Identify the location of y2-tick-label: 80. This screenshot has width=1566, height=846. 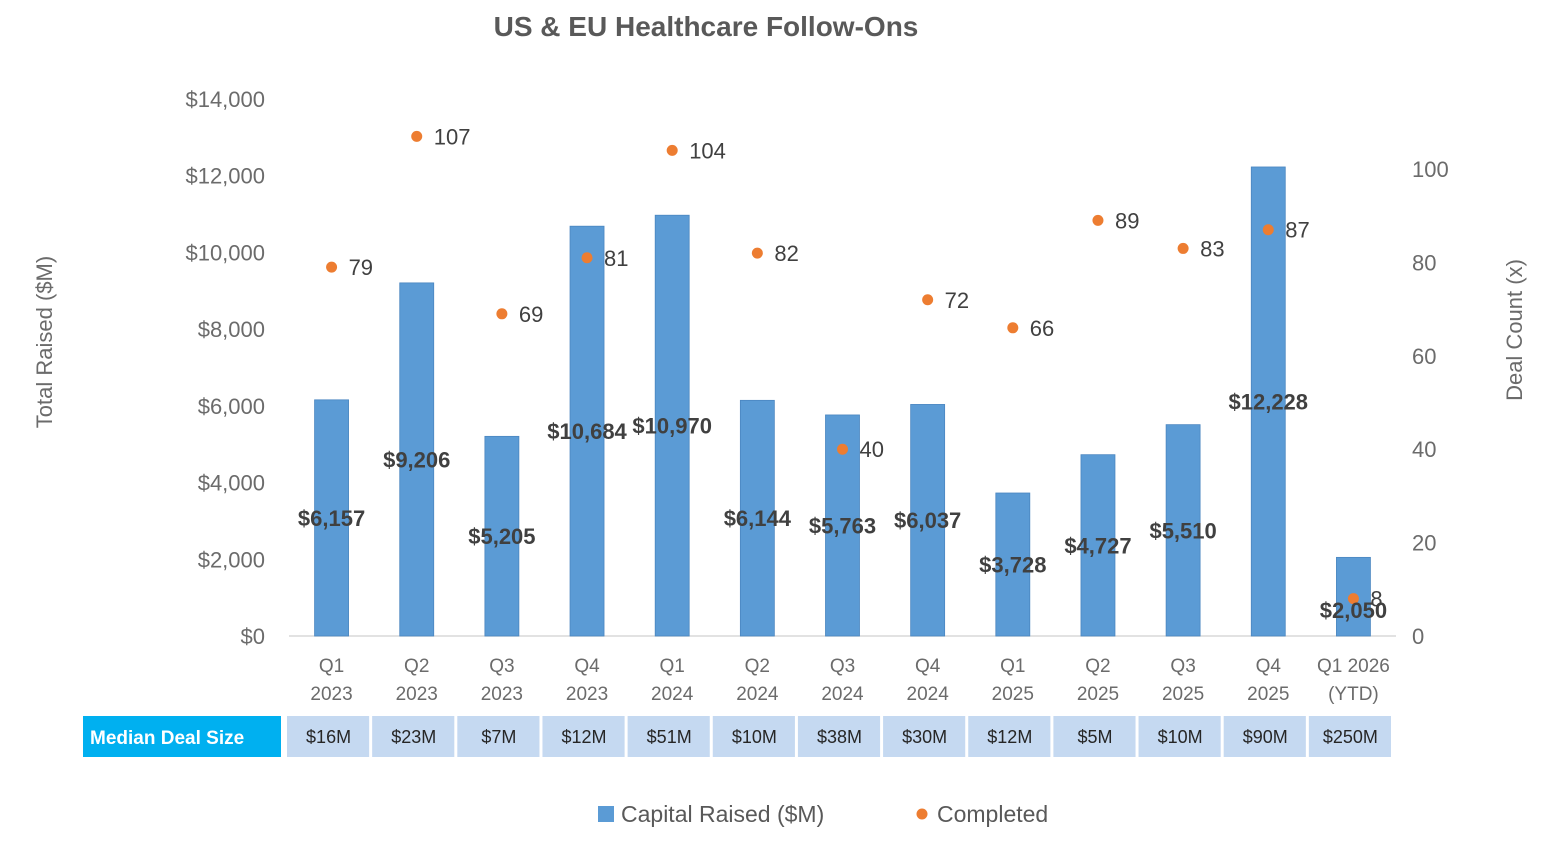
(1424, 262).